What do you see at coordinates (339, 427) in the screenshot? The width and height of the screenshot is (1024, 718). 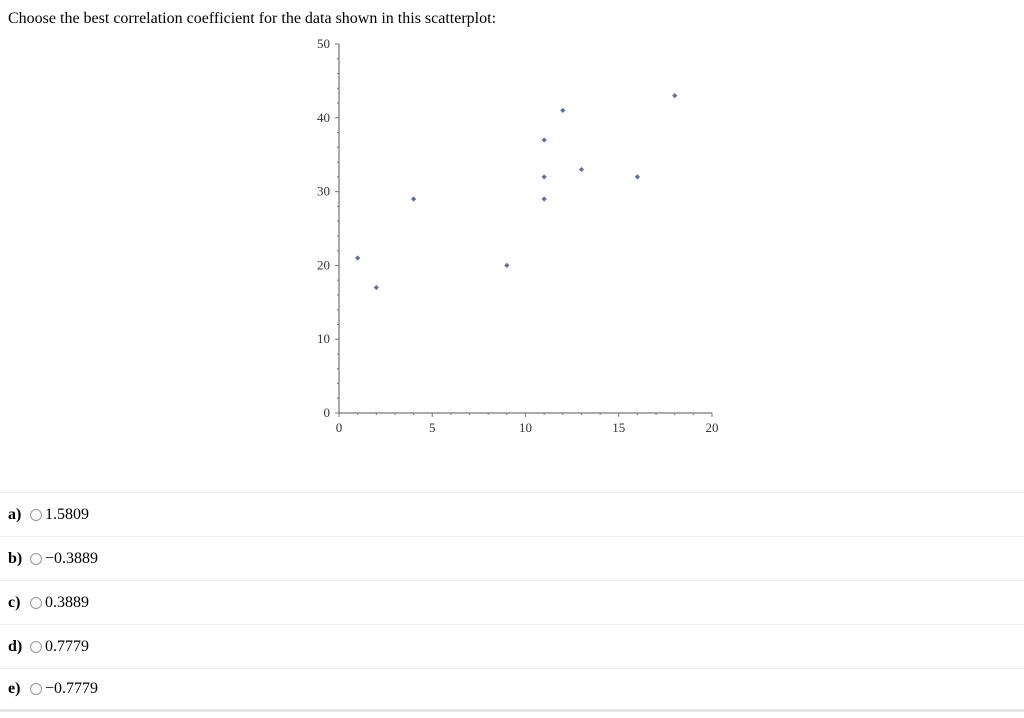 I see `x-tick-label: 0` at bounding box center [339, 427].